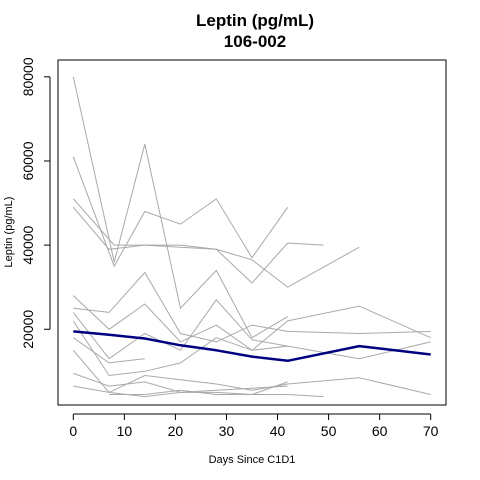  Describe the element at coordinates (380, 431) in the screenshot. I see `x-tick-label: 60` at that location.